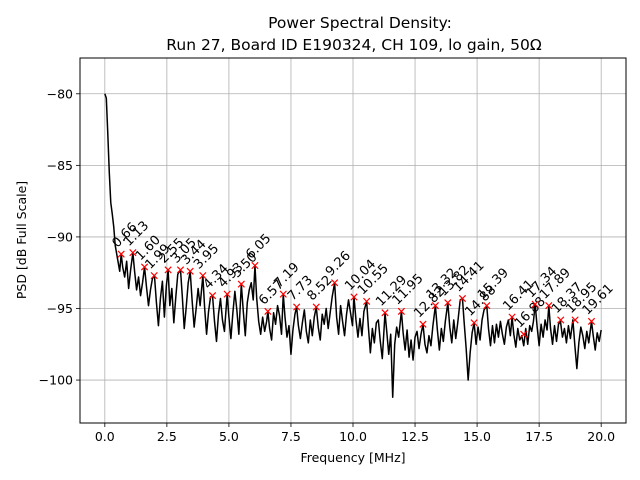  What do you see at coordinates (167, 436) in the screenshot?
I see `x-tick-label: 2.5` at bounding box center [167, 436].